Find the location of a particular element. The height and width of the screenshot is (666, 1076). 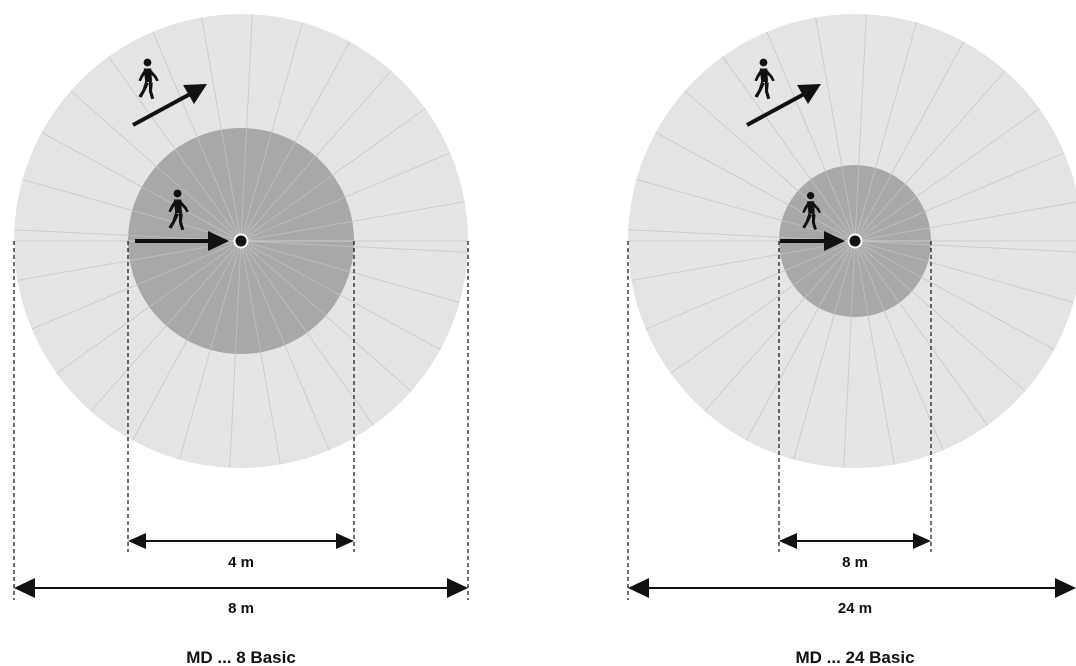

inner-range-label: 4 m is located at coordinates (241, 562).